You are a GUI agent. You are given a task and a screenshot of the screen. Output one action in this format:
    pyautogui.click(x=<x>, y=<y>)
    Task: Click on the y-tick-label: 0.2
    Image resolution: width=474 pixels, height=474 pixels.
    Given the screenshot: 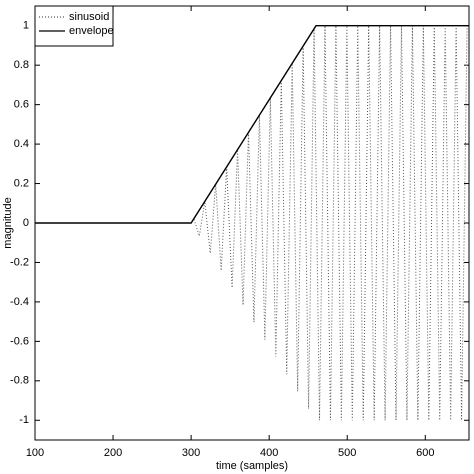 What is the action you would take?
    pyautogui.click(x=21, y=183)
    